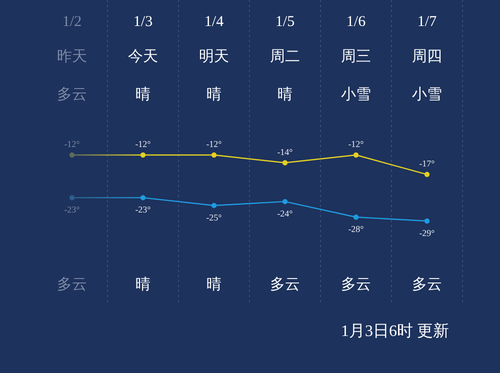 This screenshot has height=373, width=500. What do you see at coordinates (214, 57) in the screenshot?
I see `text: 明天` at bounding box center [214, 57].